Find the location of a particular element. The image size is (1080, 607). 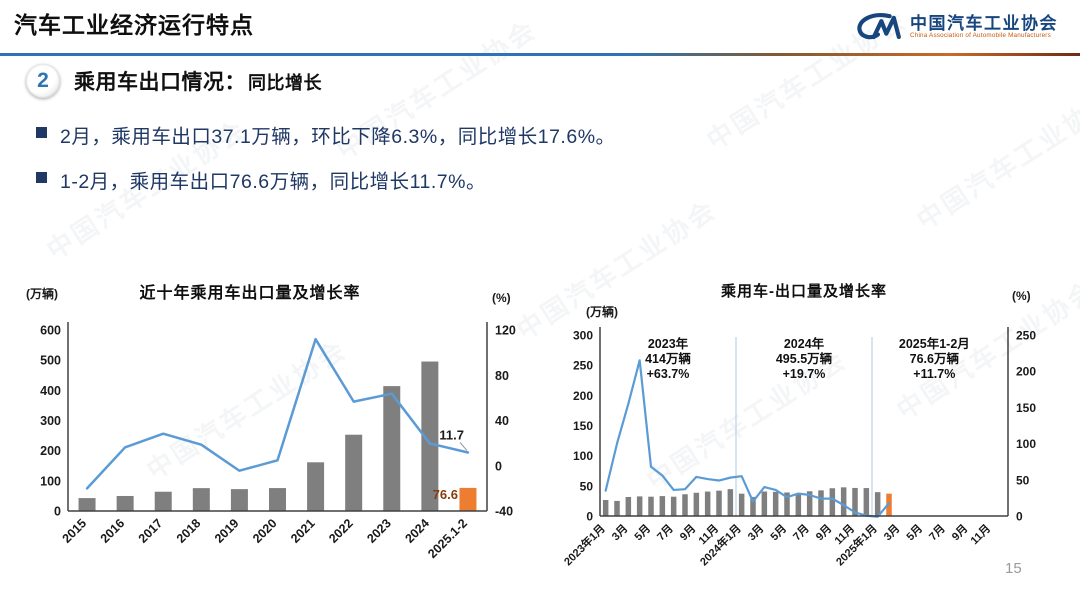

svg-text: 11月 is located at coordinates (980, 534).